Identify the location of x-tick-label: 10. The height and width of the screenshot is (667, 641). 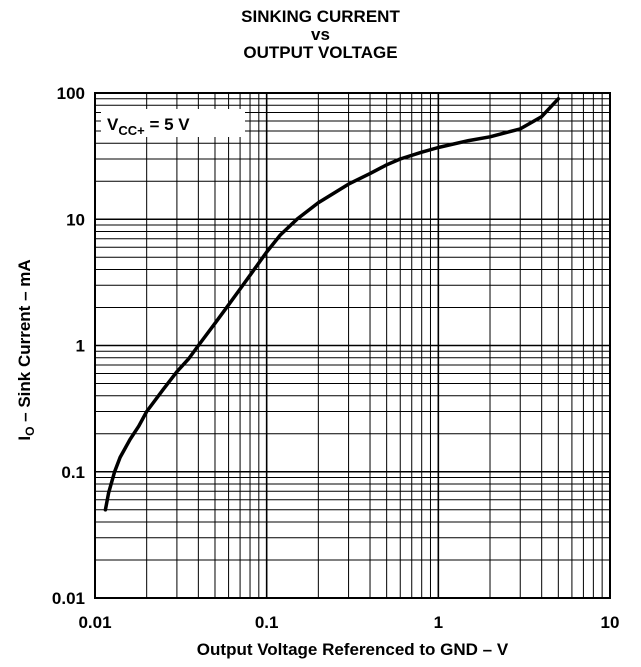
(610, 622).